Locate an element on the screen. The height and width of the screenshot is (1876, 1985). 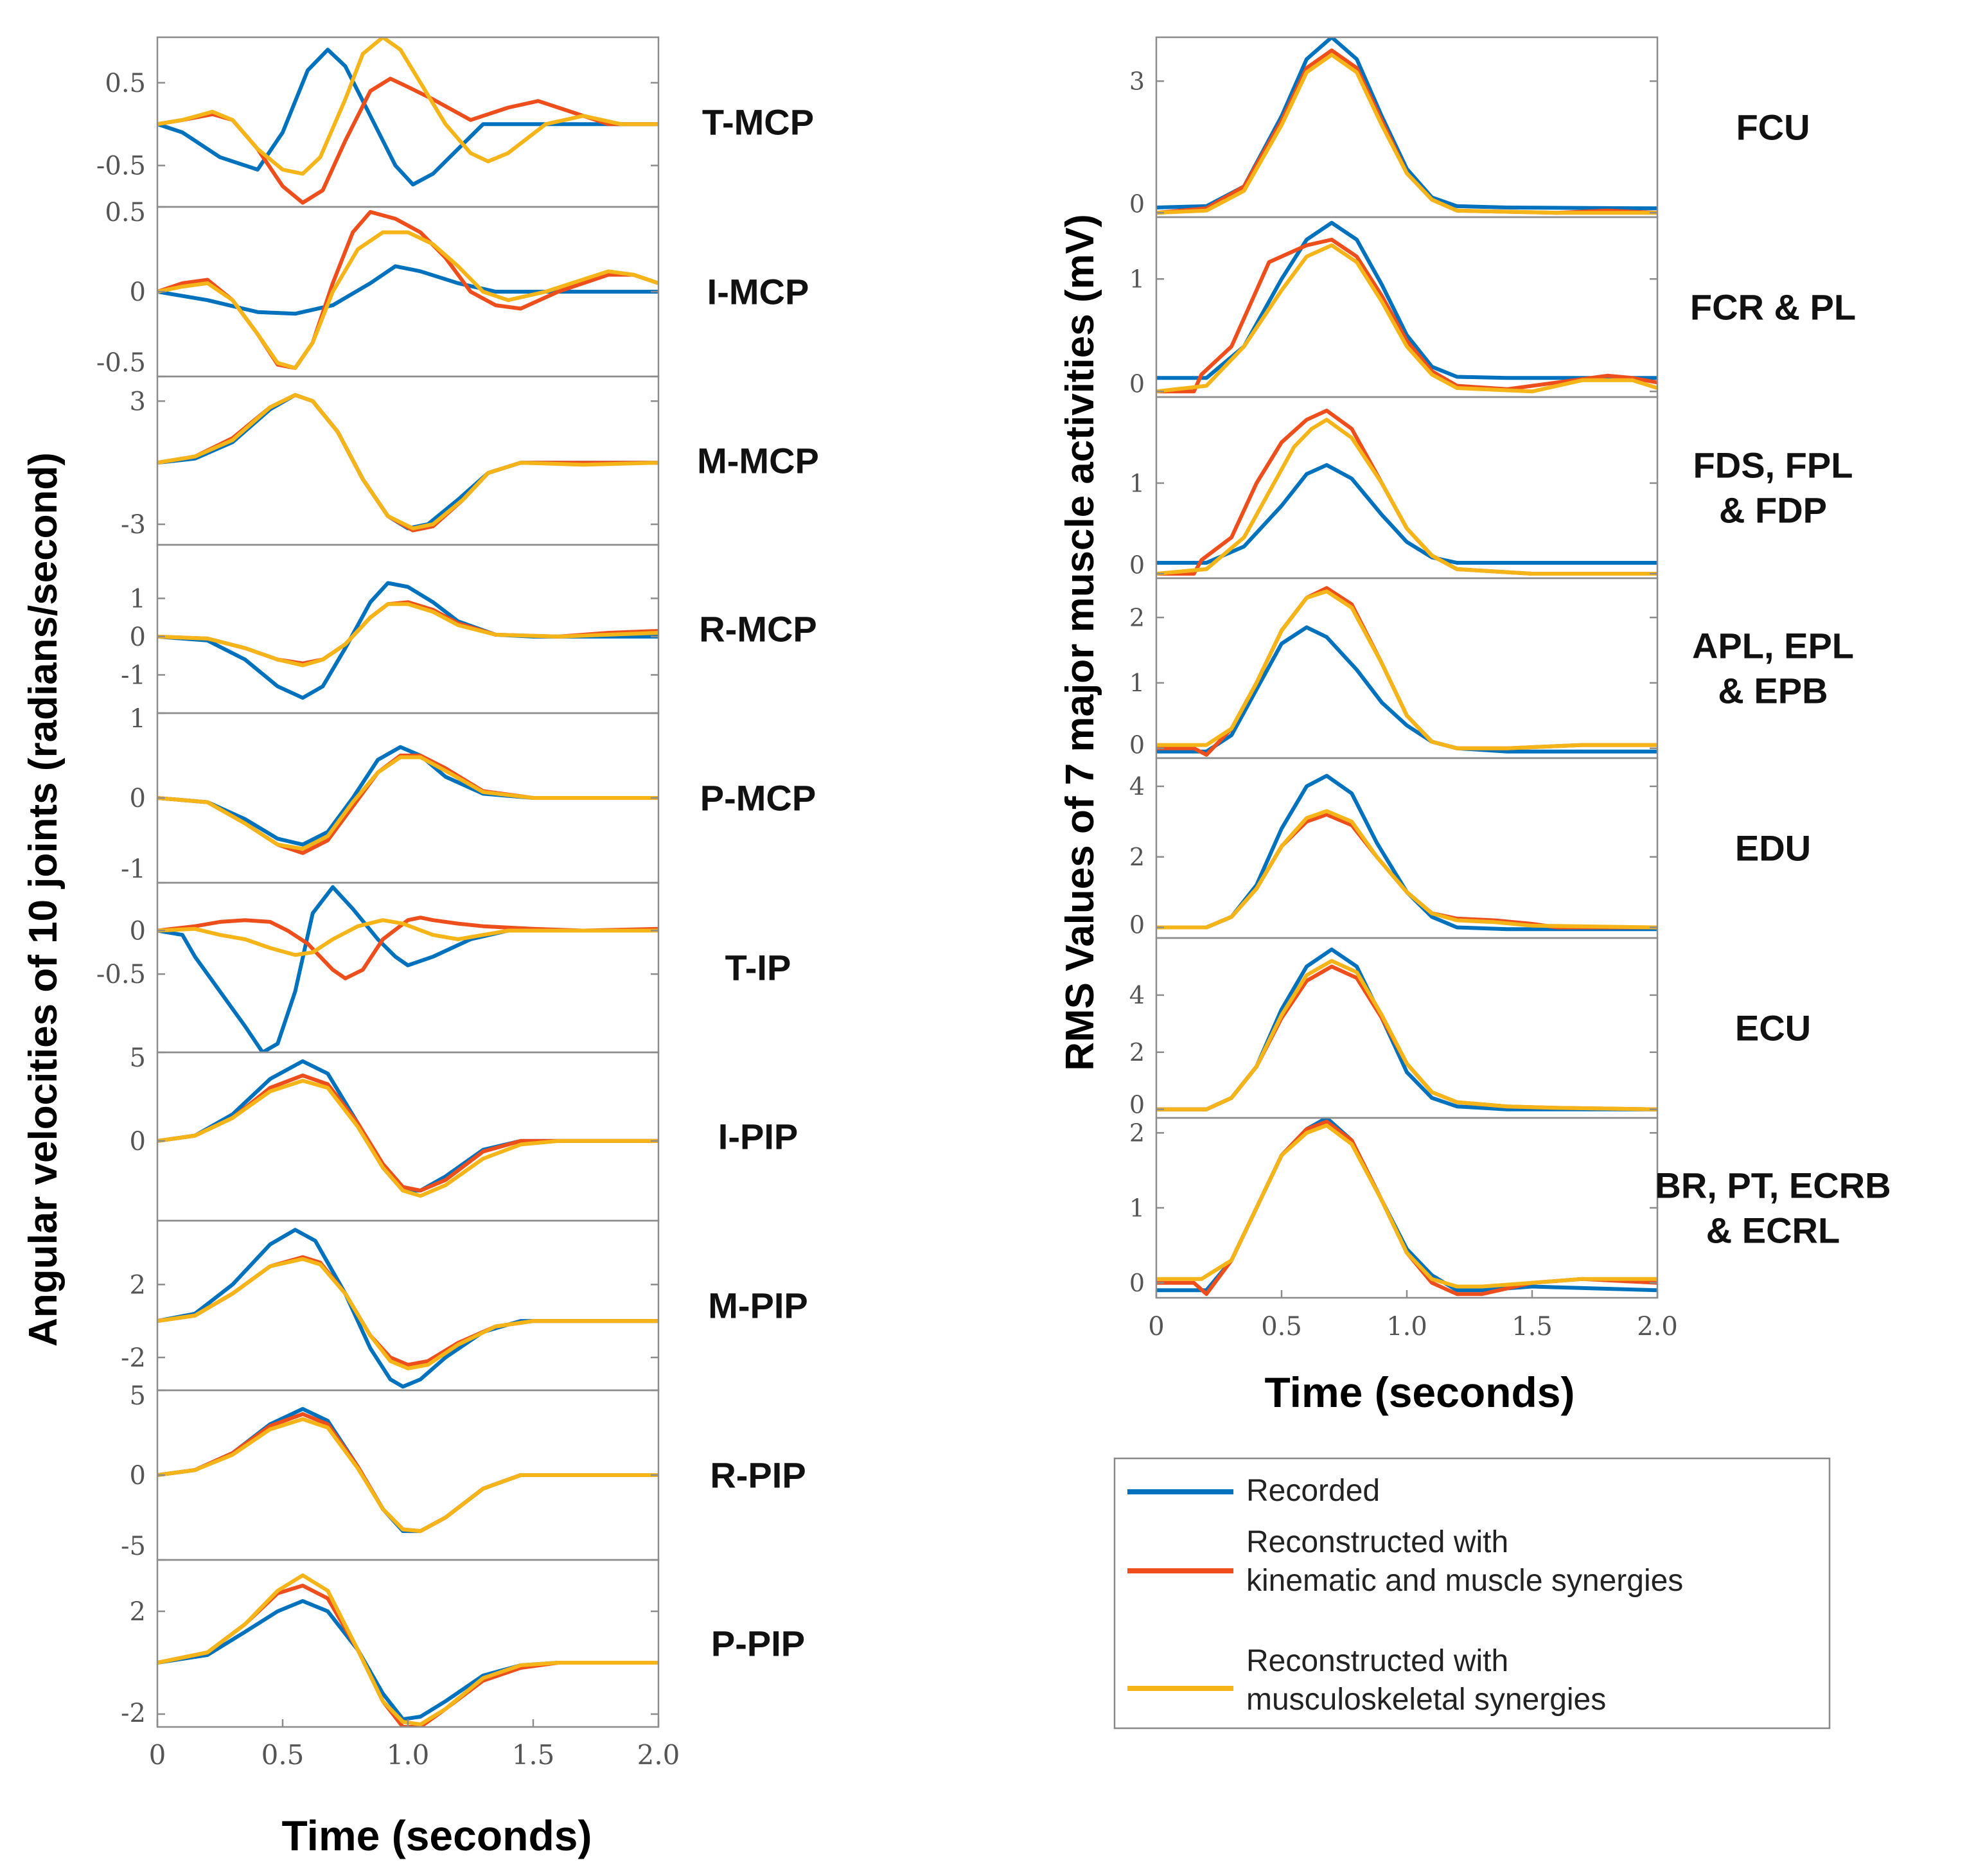
panel-p-mcp: 1 0 -1 P-MCP is located at coordinates (469, 794).